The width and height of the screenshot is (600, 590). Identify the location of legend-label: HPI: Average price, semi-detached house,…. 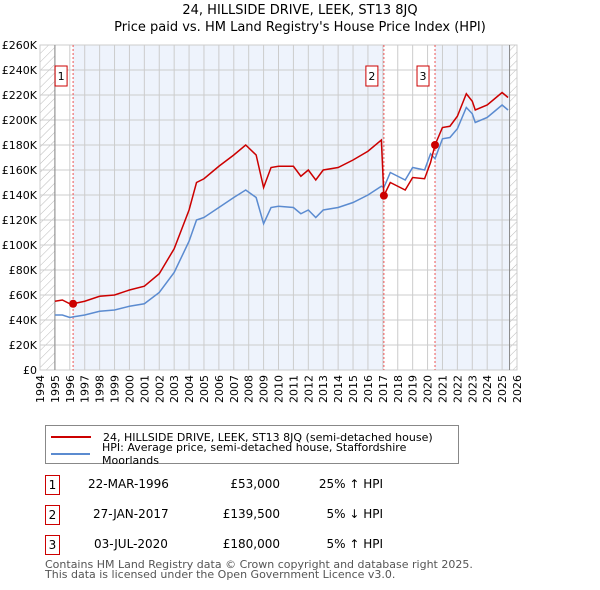
(254, 454).